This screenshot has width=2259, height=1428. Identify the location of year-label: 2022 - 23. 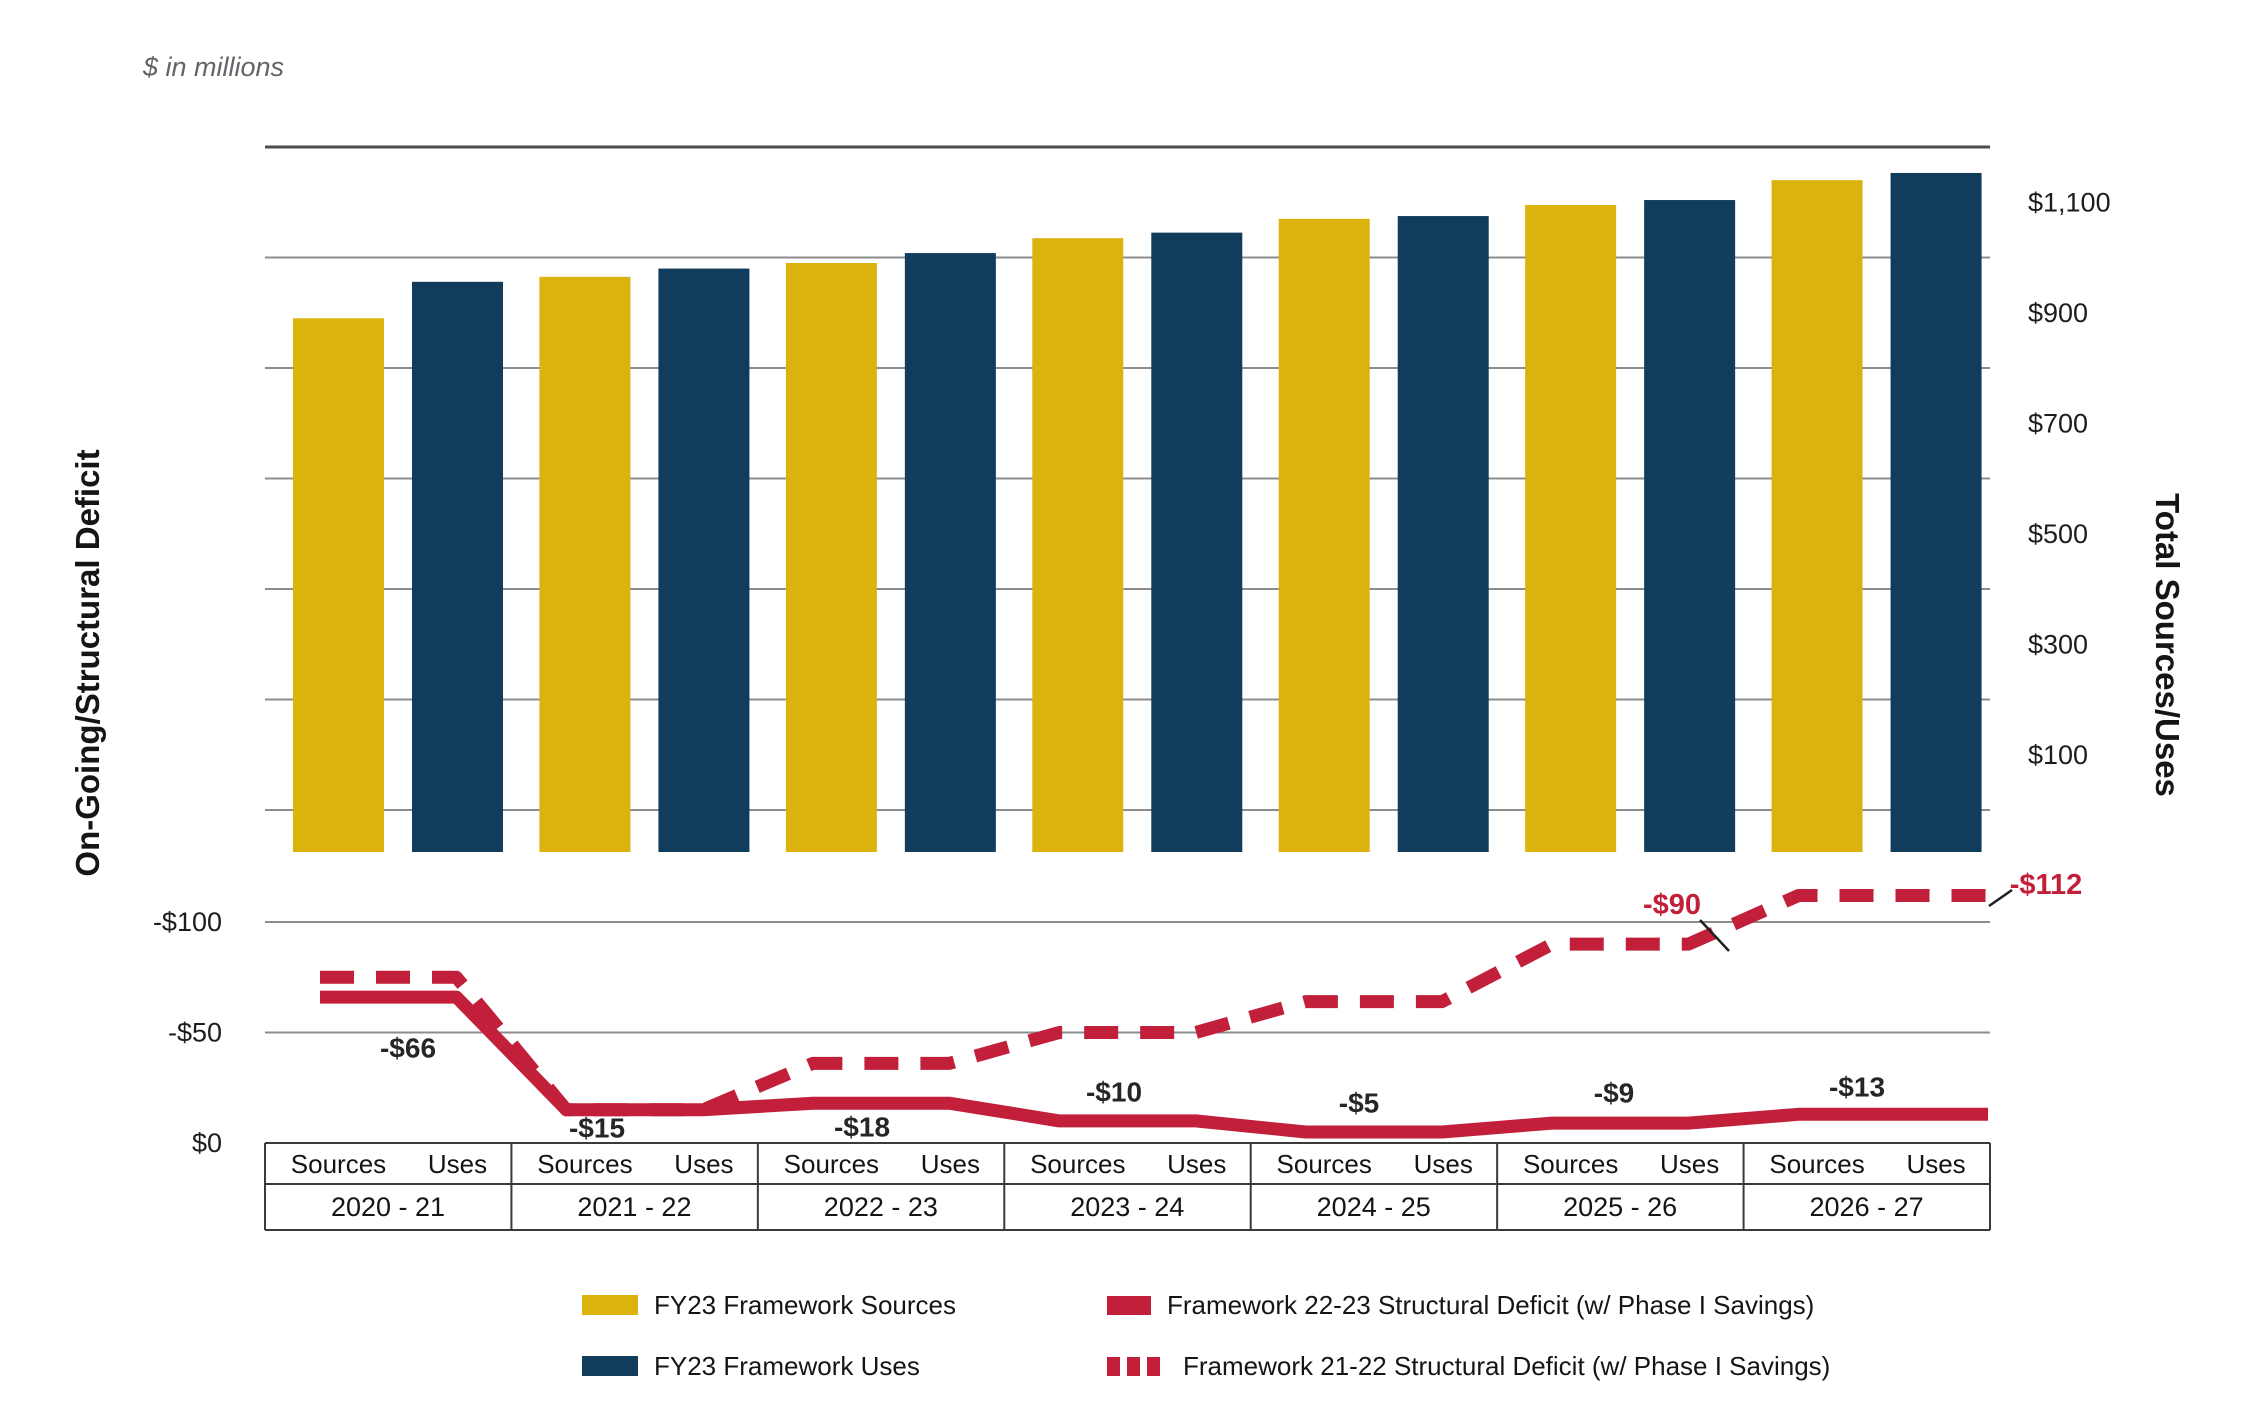
(881, 1207).